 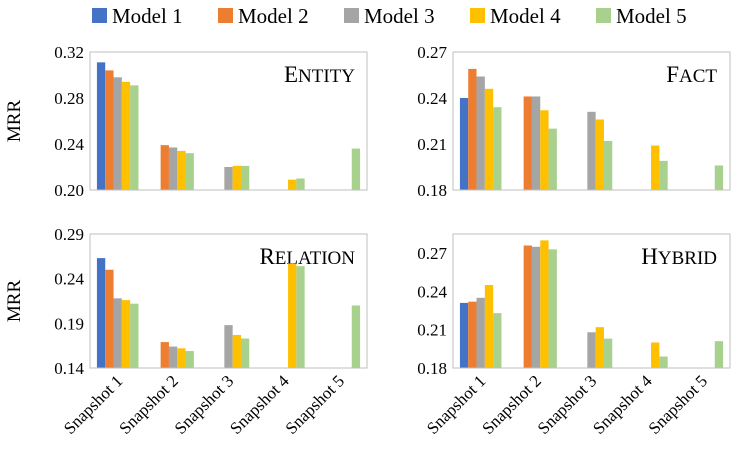 I want to click on panel-title: ENTITY, so click(x=319, y=74).